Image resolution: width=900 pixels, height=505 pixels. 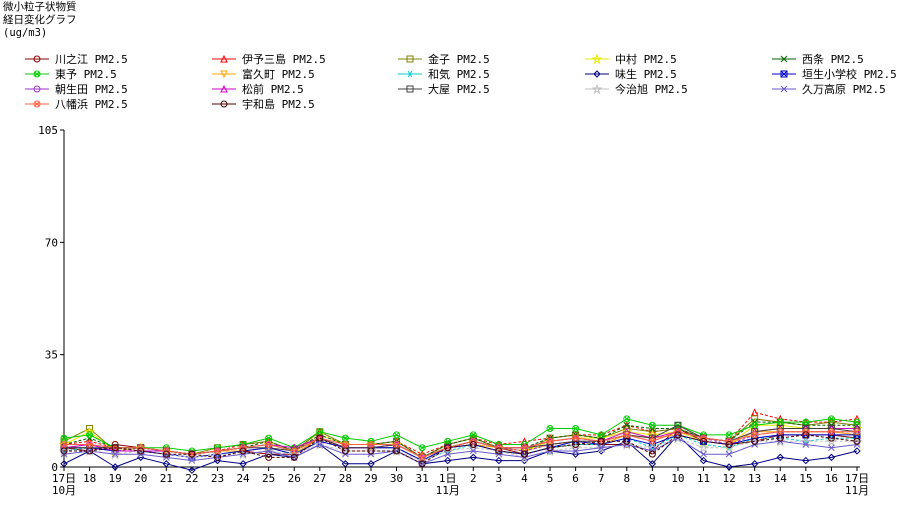 I want to click on legend-label: 松前 PM2.5, so click(x=273, y=89).